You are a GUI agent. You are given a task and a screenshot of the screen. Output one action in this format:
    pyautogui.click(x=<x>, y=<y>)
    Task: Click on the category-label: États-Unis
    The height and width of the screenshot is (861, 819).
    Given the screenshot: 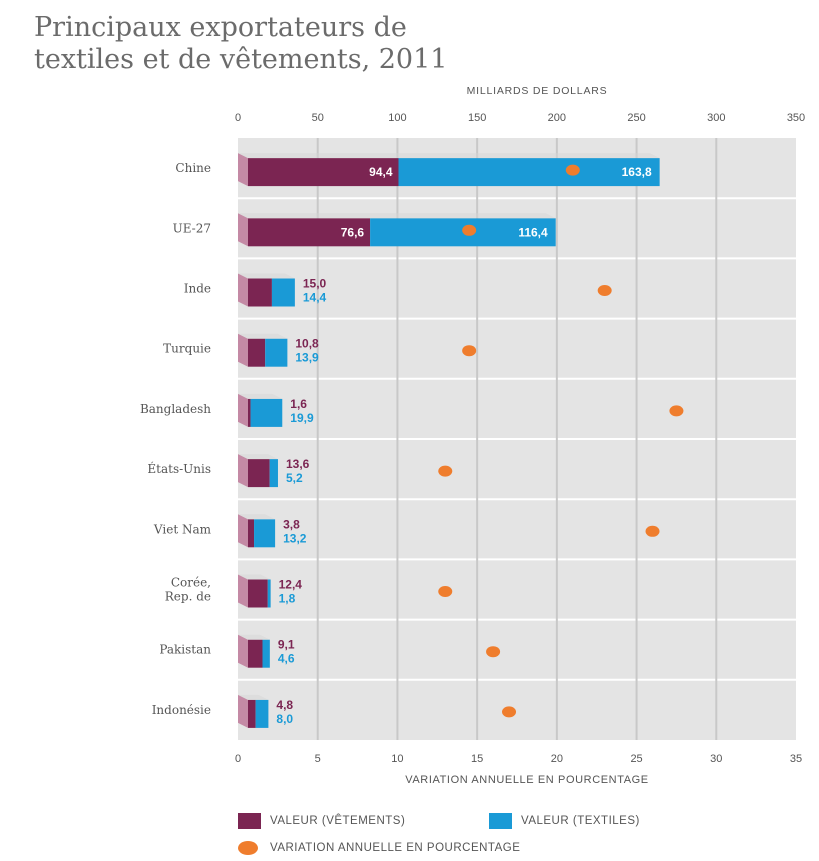 What is the action you would take?
    pyautogui.click(x=179, y=468)
    